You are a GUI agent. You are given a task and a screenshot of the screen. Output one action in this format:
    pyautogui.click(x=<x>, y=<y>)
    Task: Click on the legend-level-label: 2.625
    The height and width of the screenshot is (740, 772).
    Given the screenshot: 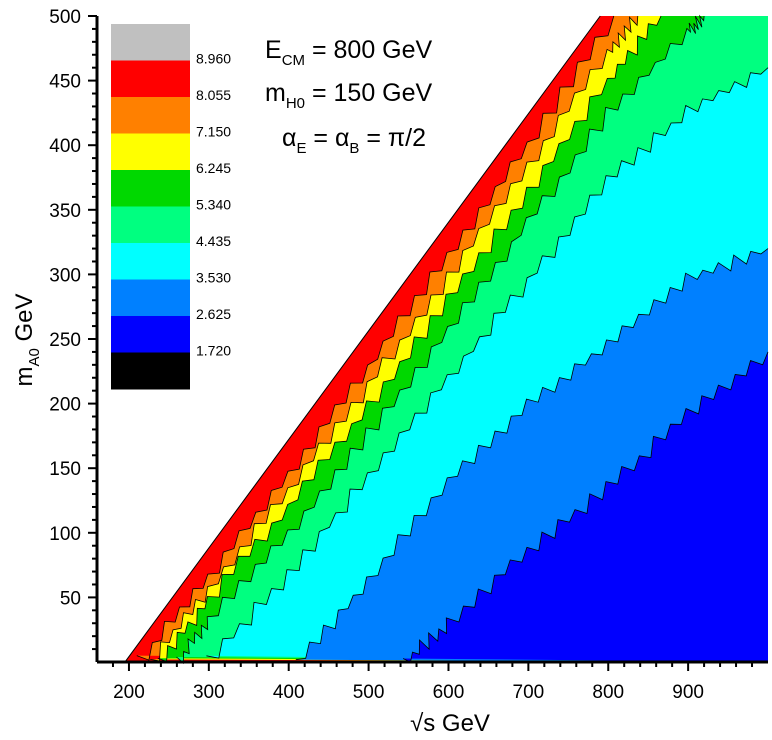 What is the action you would take?
    pyautogui.click(x=213, y=314)
    